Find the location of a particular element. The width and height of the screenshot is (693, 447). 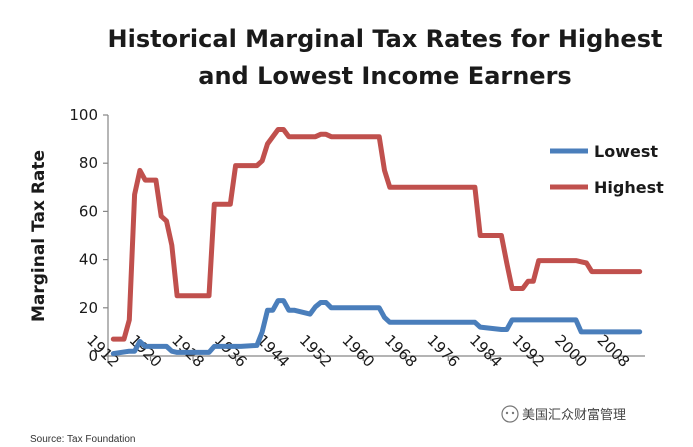

x-tick-label: 1984 is located at coordinates (486, 351).